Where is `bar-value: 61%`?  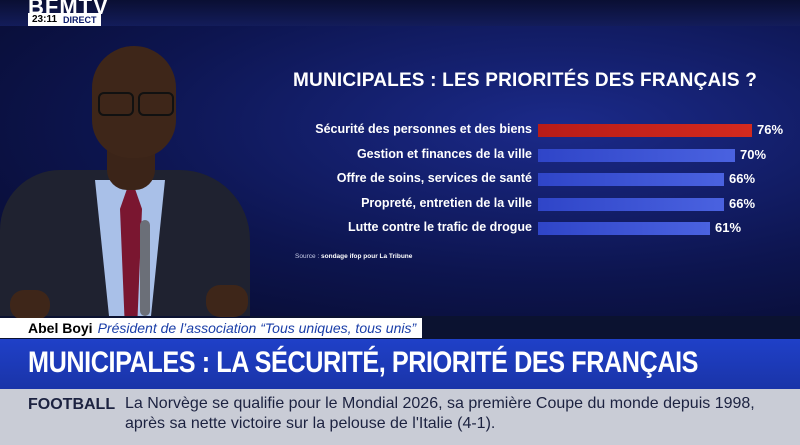
bar-value: 61% is located at coordinates (728, 227).